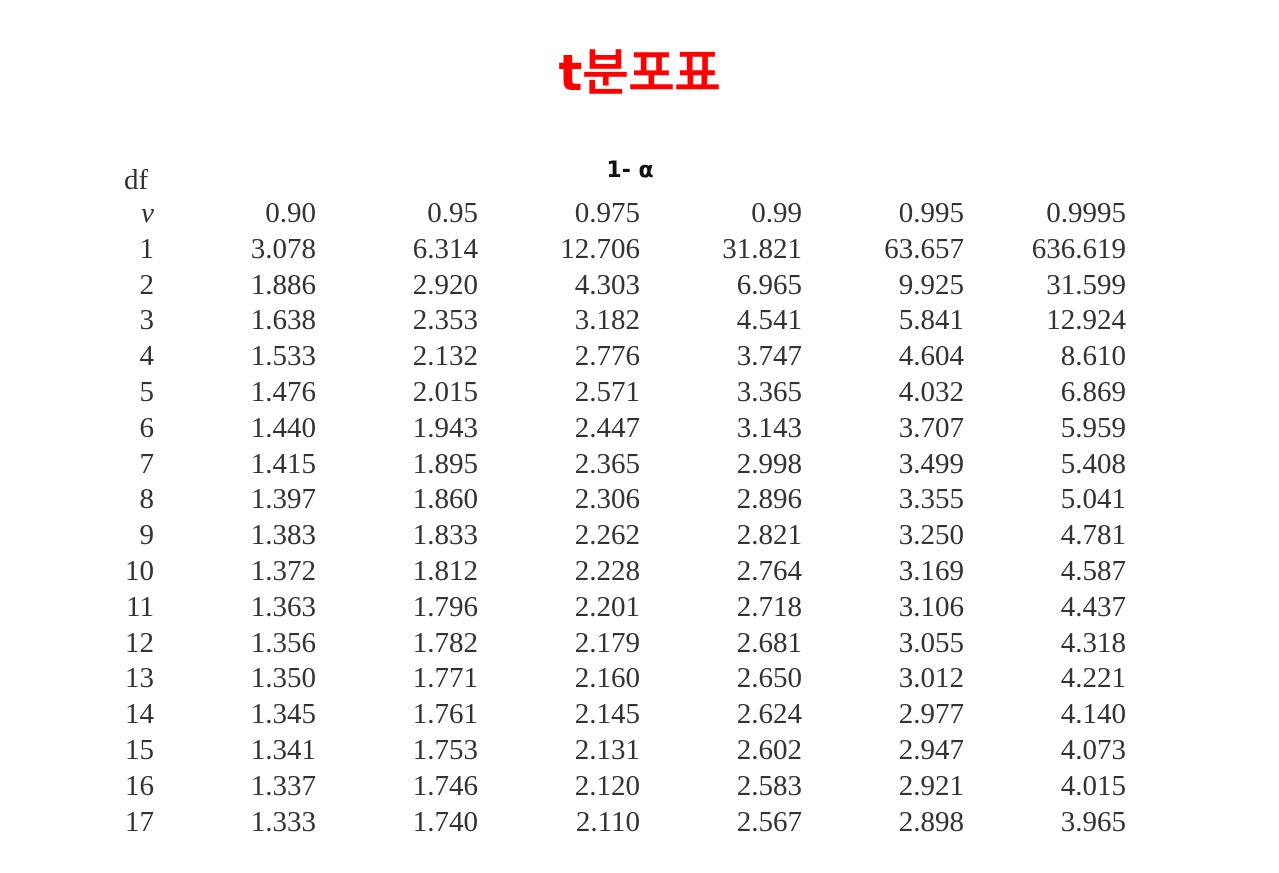  What do you see at coordinates (607, 427) in the screenshot?
I see `value-cell: 2.447` at bounding box center [607, 427].